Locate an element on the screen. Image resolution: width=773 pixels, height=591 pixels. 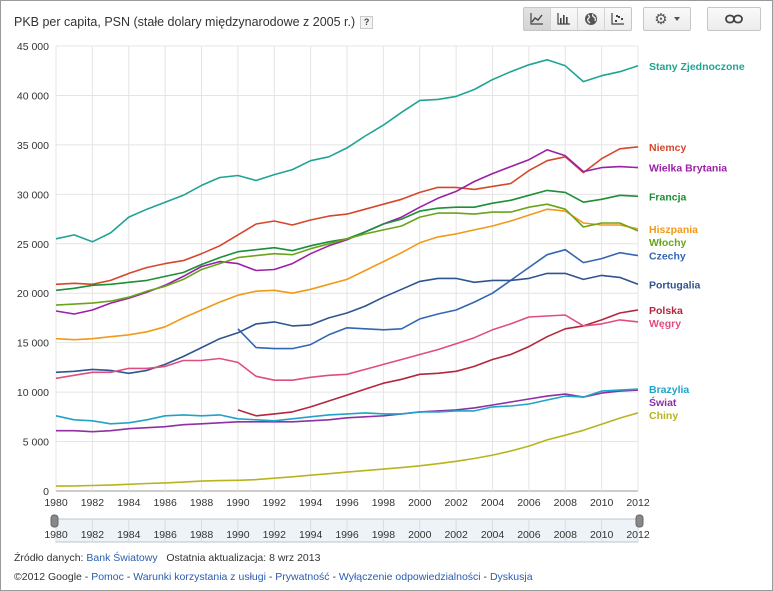
update-label: Ostatnia aktualizacja: 8 wrz 2013 is located at coordinates (243, 558).